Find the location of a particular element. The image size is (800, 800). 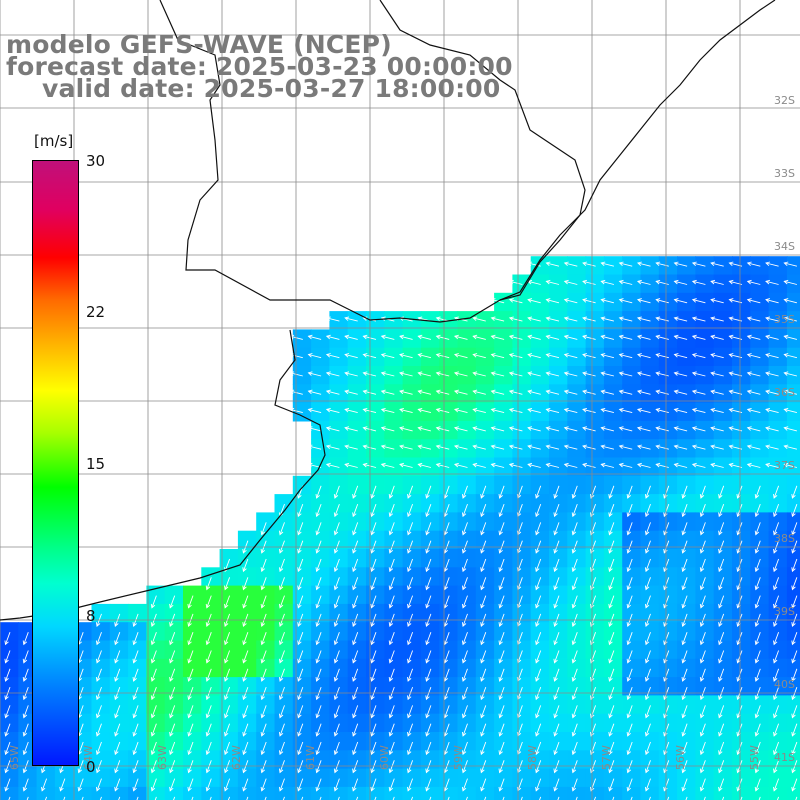

longitude-label: 55W is located at coordinates (754, 757).